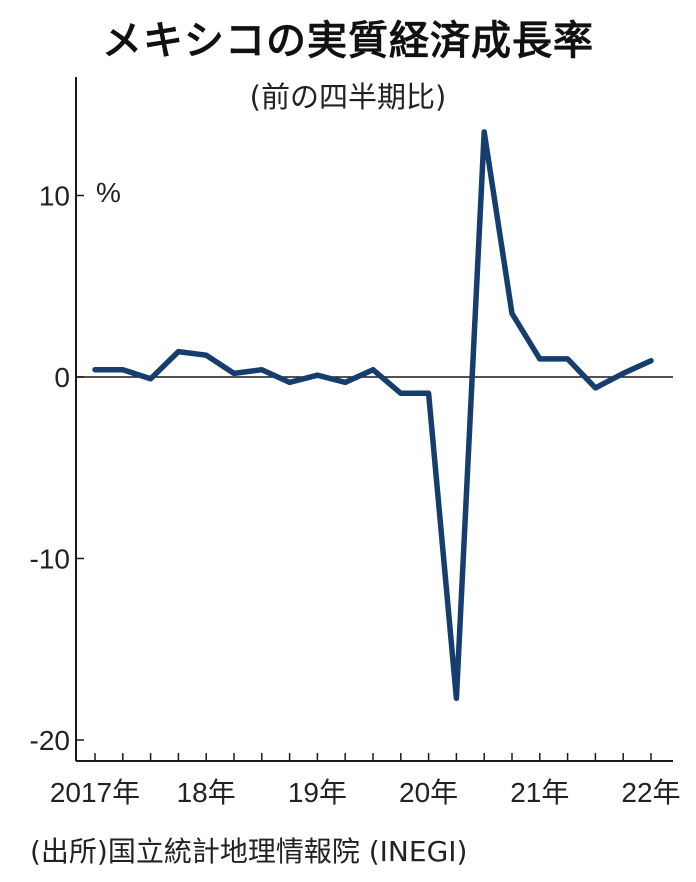  What do you see at coordinates (539, 792) in the screenshot?
I see `x-tick-label: 21年` at bounding box center [539, 792].